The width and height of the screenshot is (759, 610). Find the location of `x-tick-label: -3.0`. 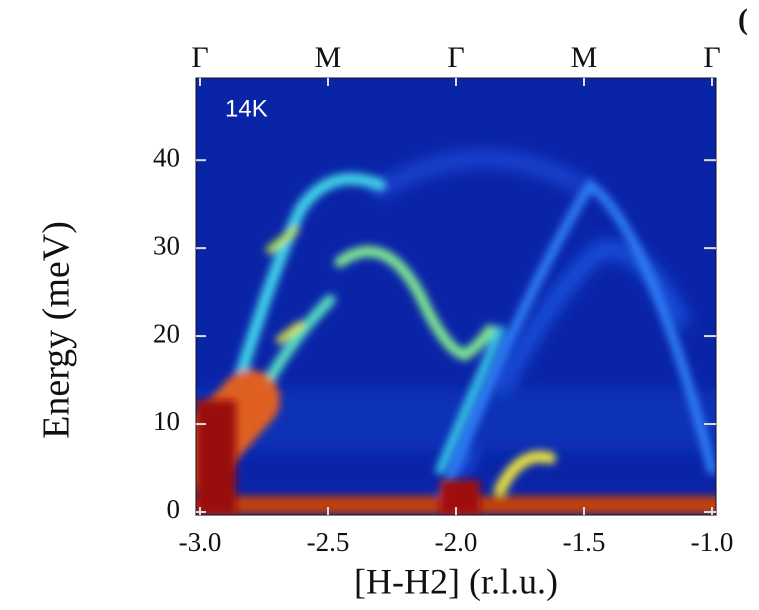

x-tick-label: -3.0 is located at coordinates (200, 542).